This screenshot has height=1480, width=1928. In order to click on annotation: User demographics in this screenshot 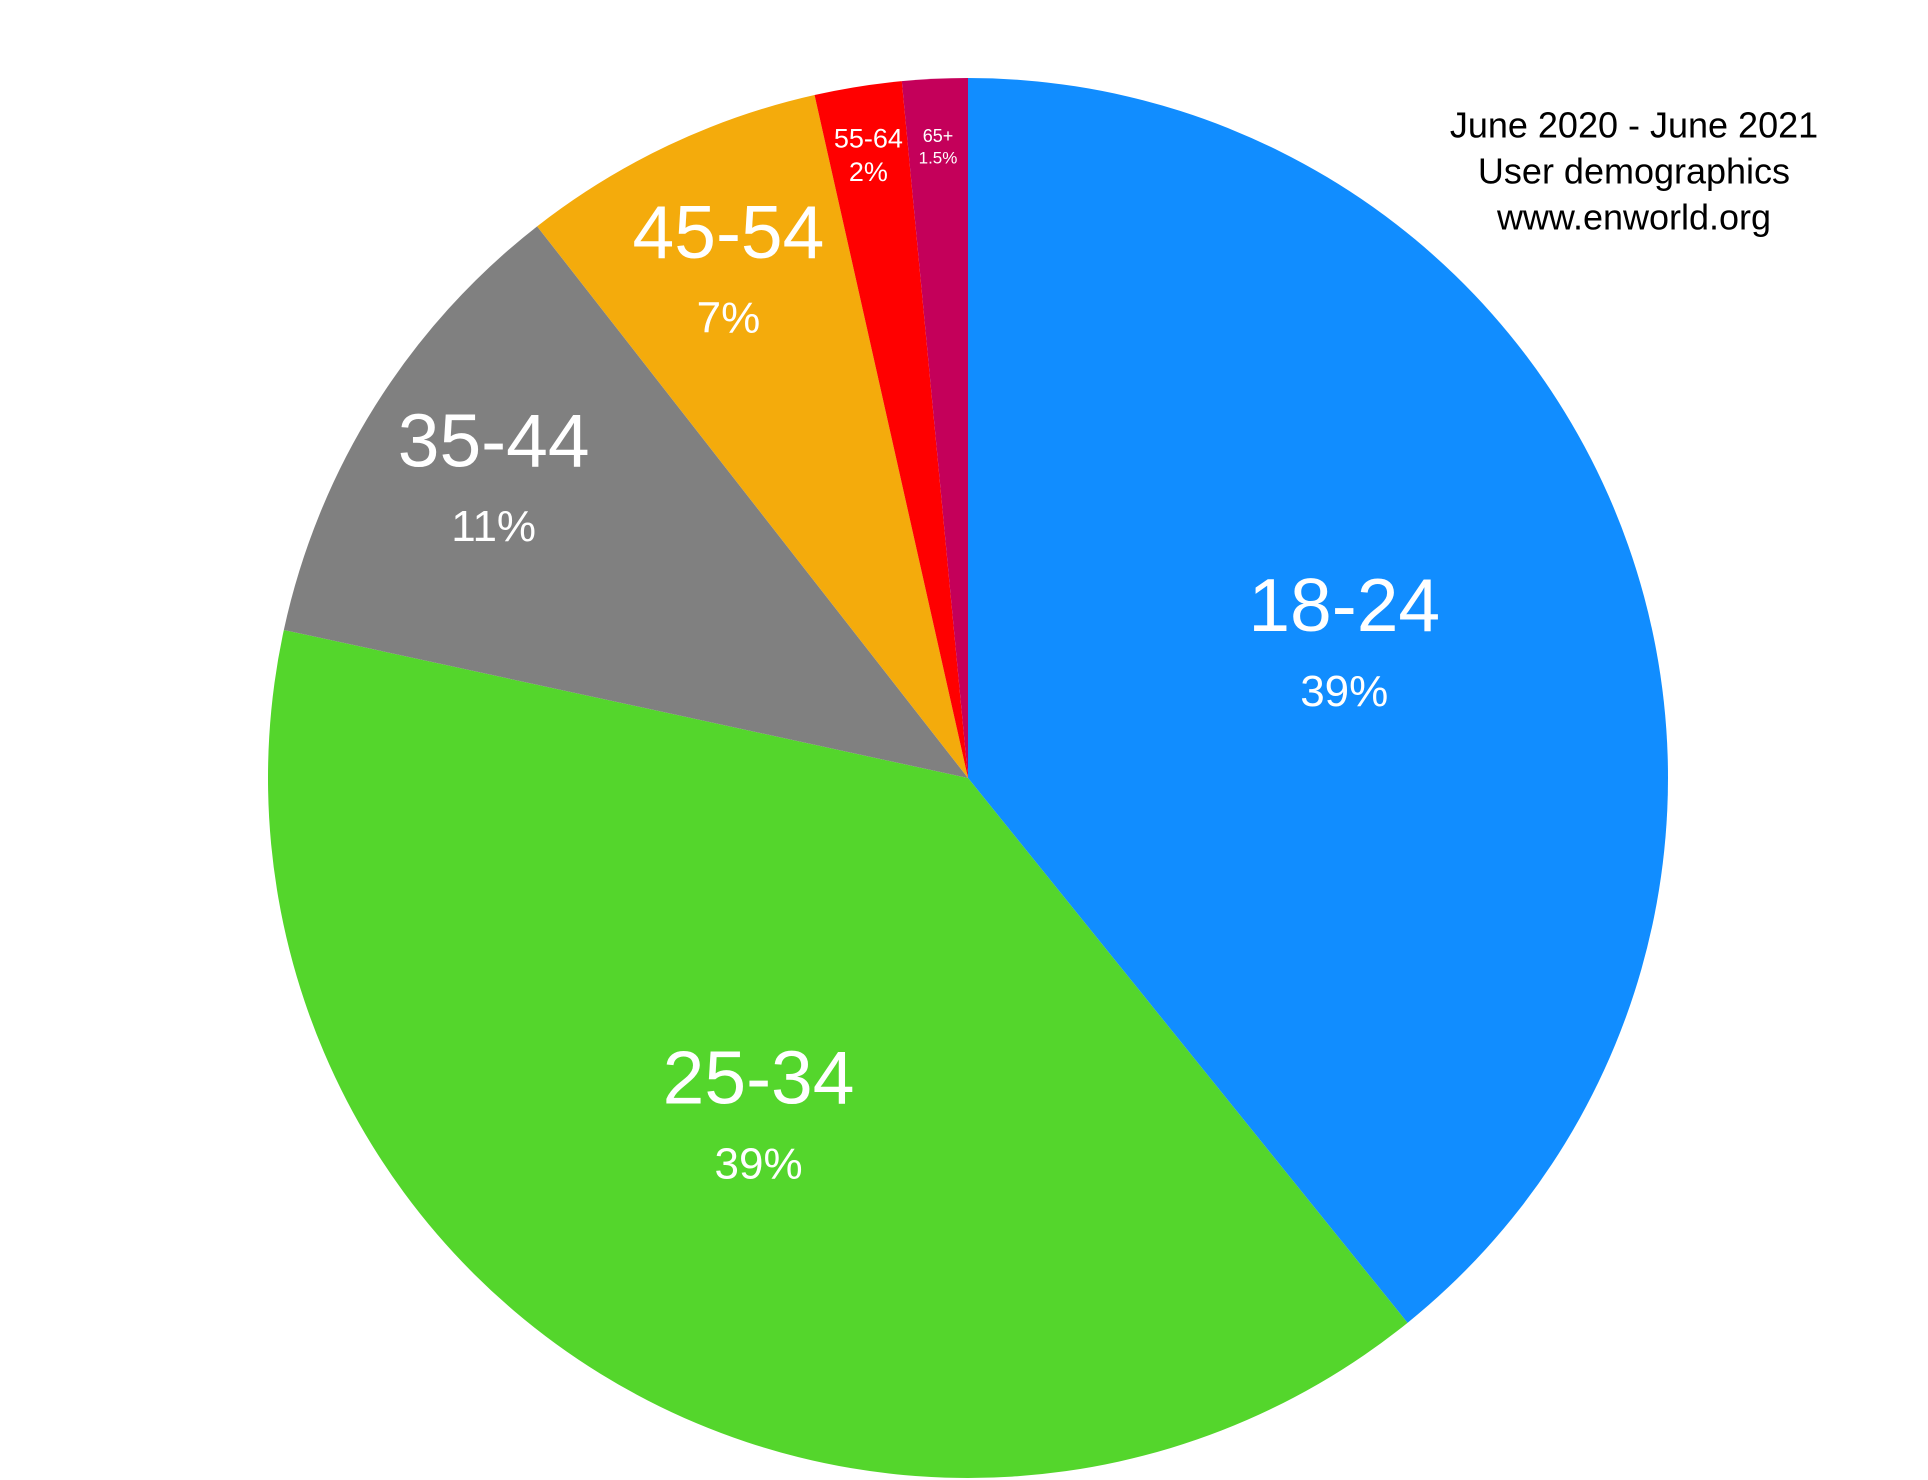, I will do `click(1634, 171)`.